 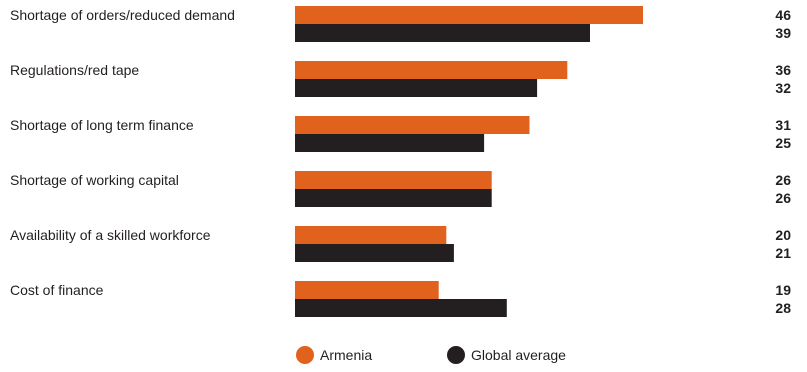 What do you see at coordinates (346, 355) in the screenshot?
I see `legend-label-armenia: Armenia` at bounding box center [346, 355].